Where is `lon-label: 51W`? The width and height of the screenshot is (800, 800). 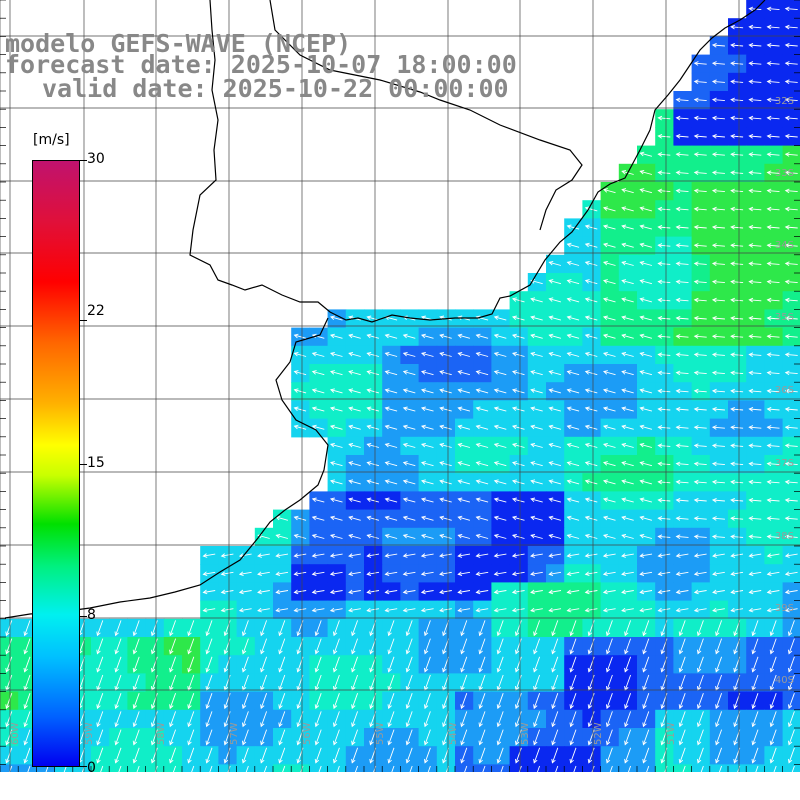 lon-label: 51W is located at coordinates (671, 733).